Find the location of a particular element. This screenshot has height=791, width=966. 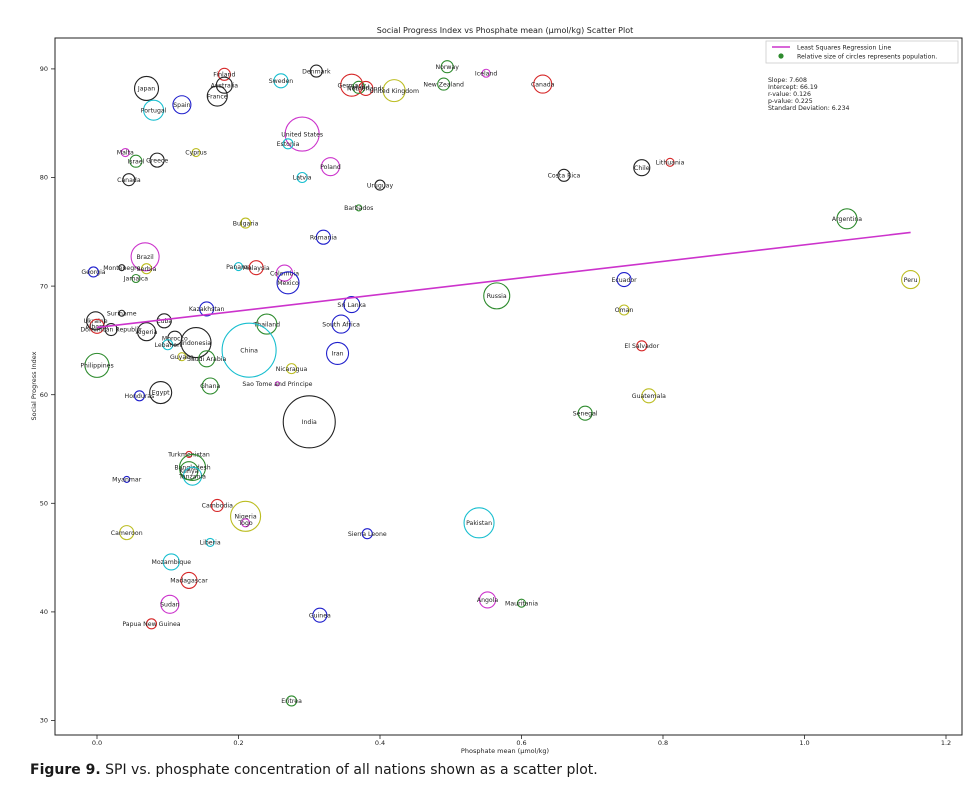

data-point-label: Greece is located at coordinates (157, 160).